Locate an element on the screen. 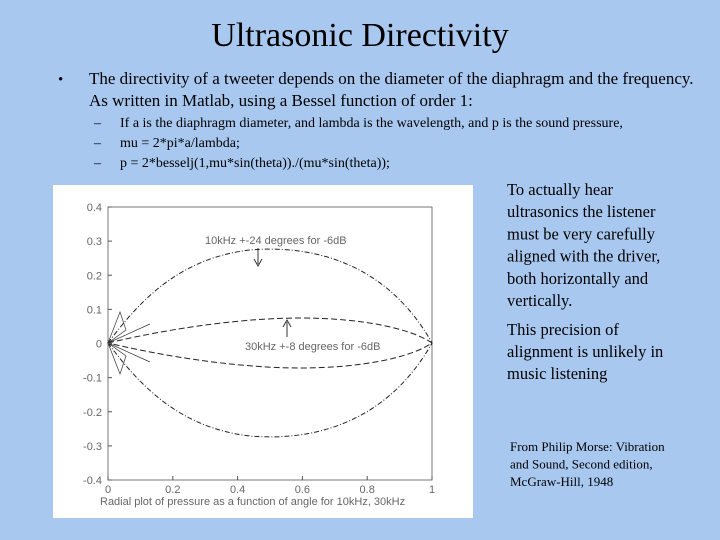 The width and height of the screenshot is (720, 540). y-tick-label: 0.4 is located at coordinates (94, 208).